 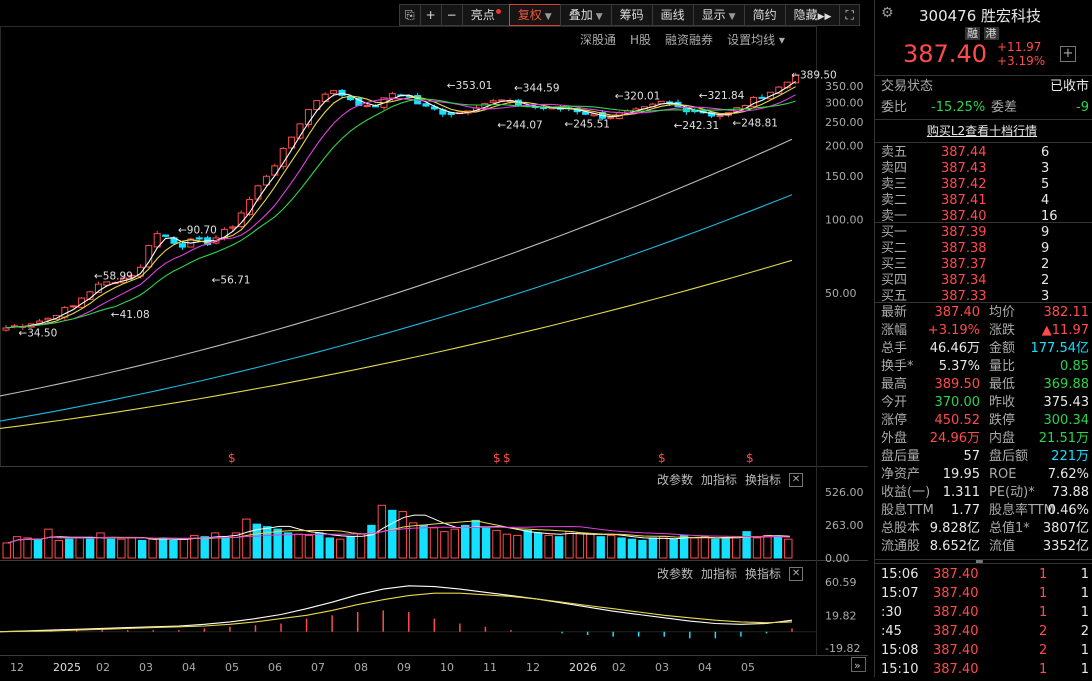 I want to click on chips-button: 筹码, so click(x=631, y=15).